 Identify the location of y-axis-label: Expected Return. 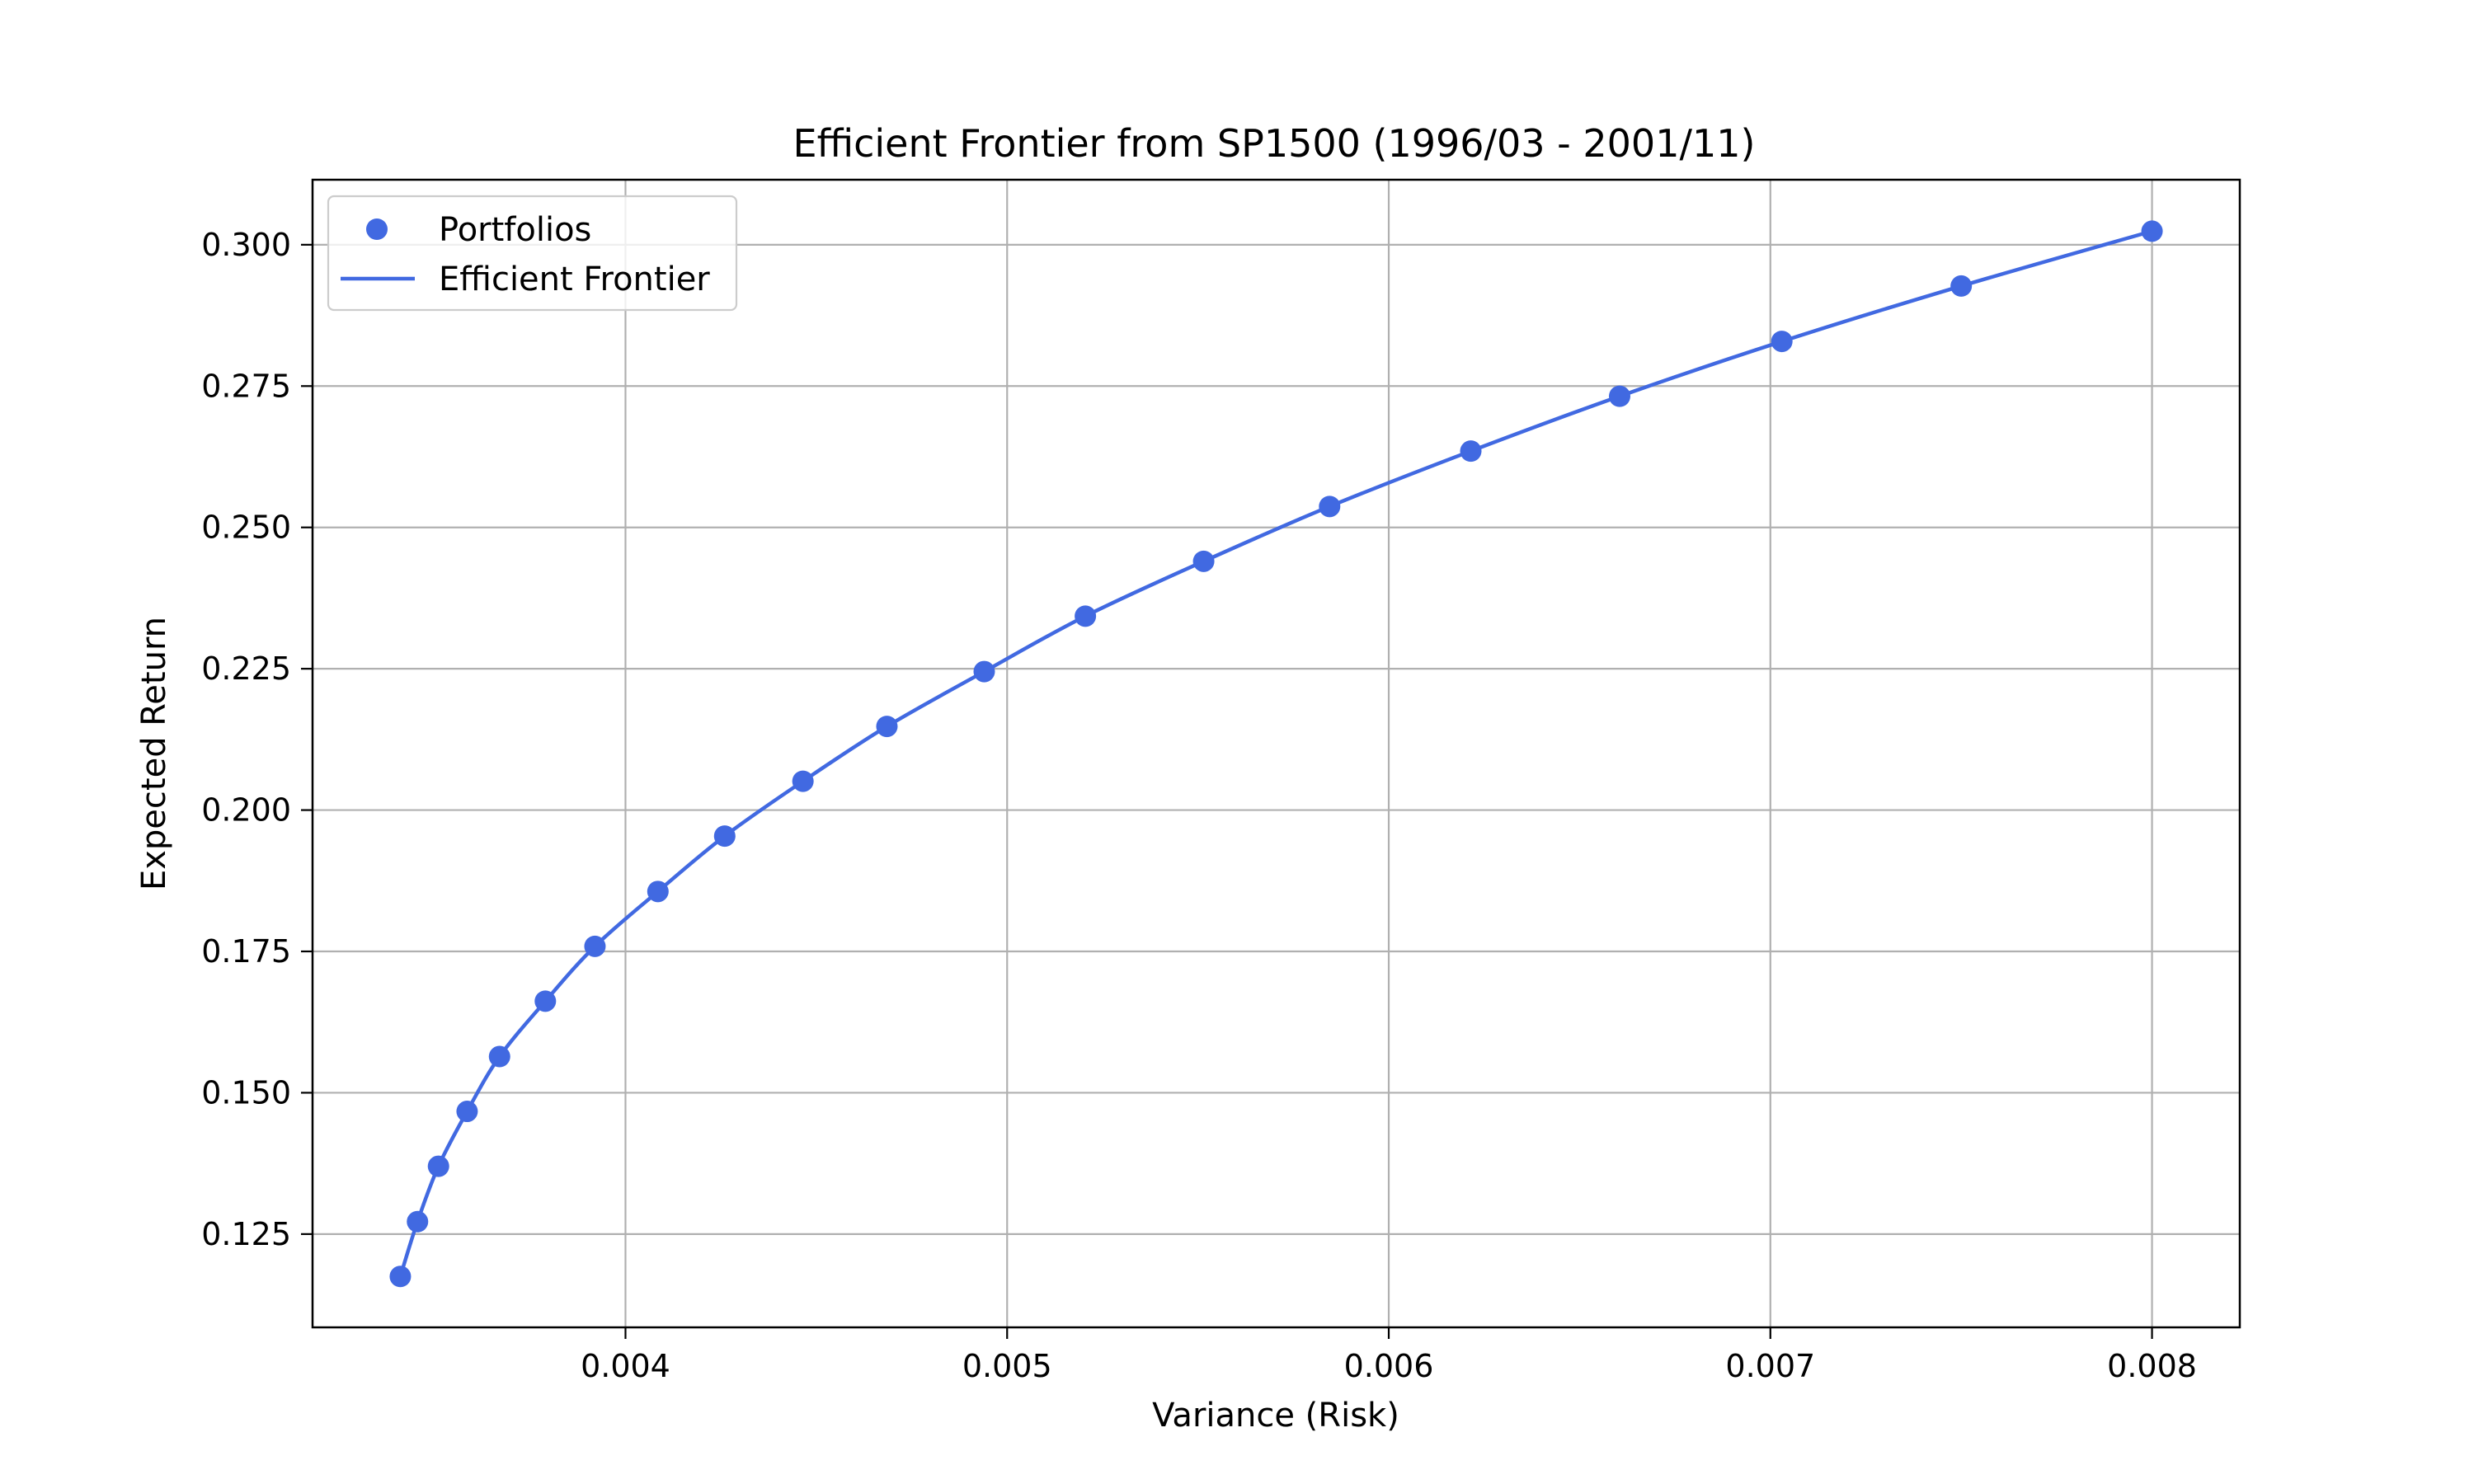
(154, 753).